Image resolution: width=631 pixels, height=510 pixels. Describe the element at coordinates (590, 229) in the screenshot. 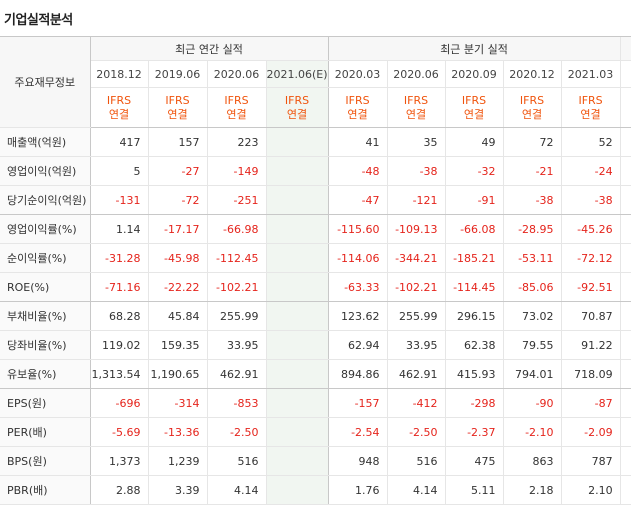

I see `cell-value: -45.26` at that location.